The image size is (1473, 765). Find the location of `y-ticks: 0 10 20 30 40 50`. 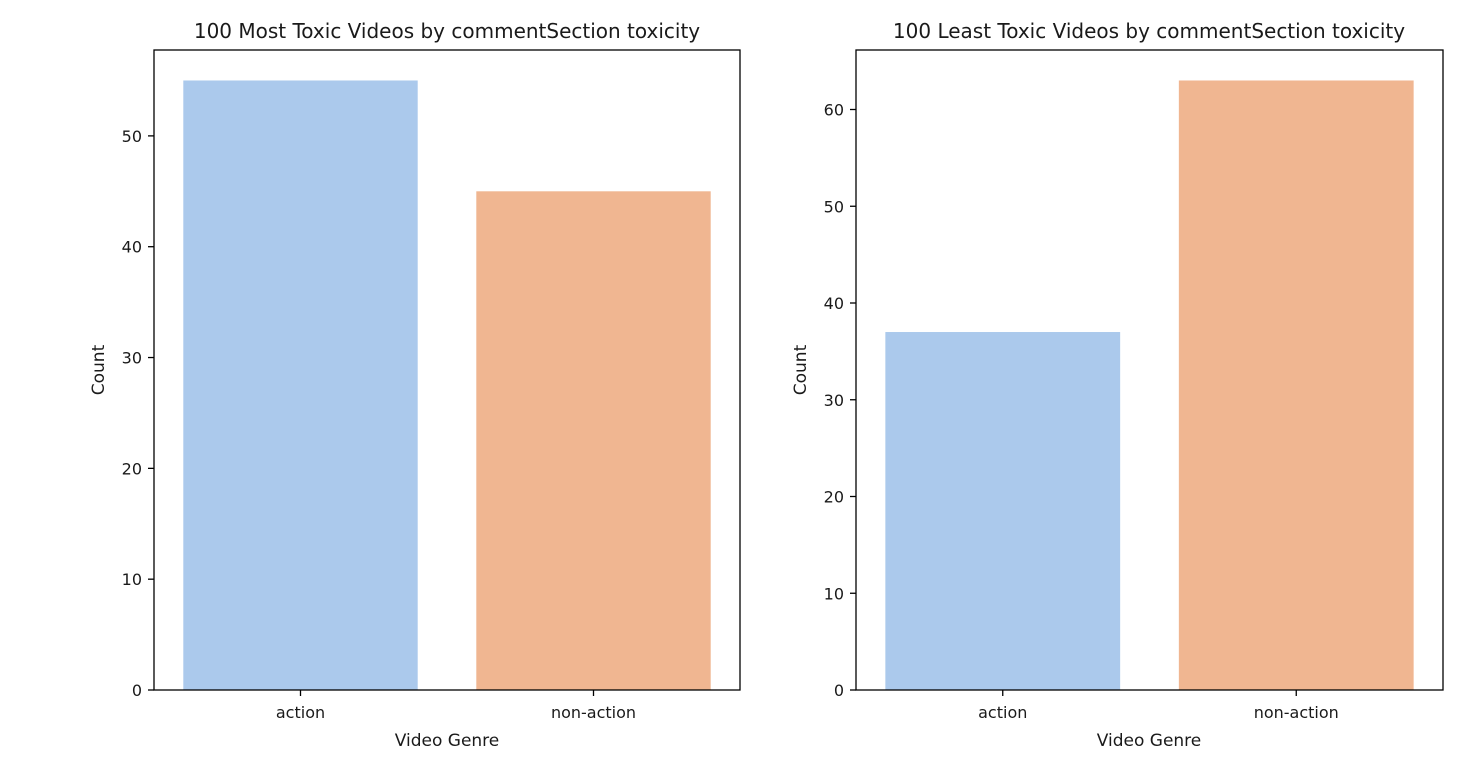

y-ticks: 0 10 20 30 40 50 is located at coordinates (138, 413).